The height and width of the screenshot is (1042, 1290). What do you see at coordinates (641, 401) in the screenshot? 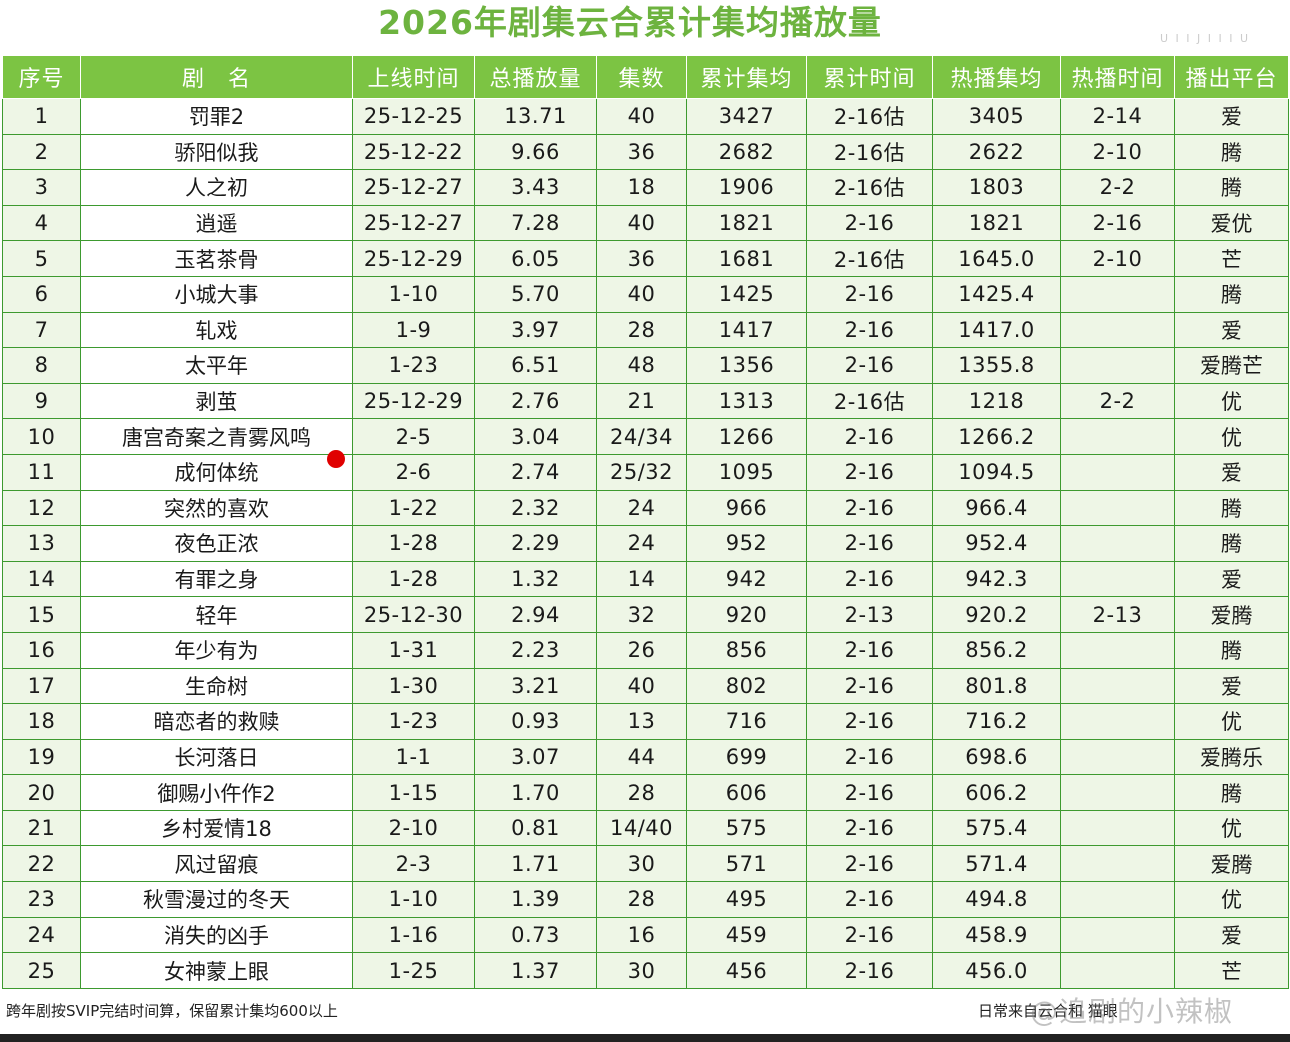
I see `cell-episodes: 21` at bounding box center [641, 401].